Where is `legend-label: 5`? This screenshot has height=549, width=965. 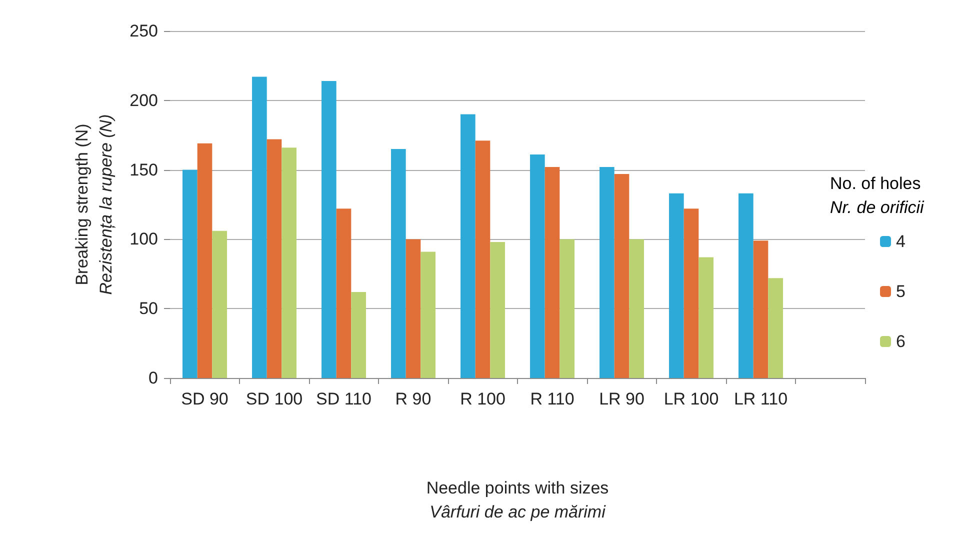 legend-label: 5 is located at coordinates (901, 291).